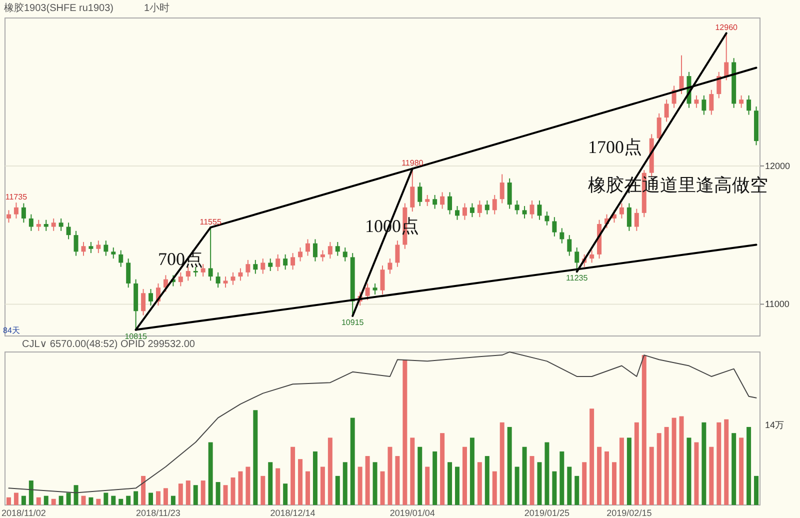 The image size is (800, 518). I want to click on annotation: 1700点, so click(615, 147).